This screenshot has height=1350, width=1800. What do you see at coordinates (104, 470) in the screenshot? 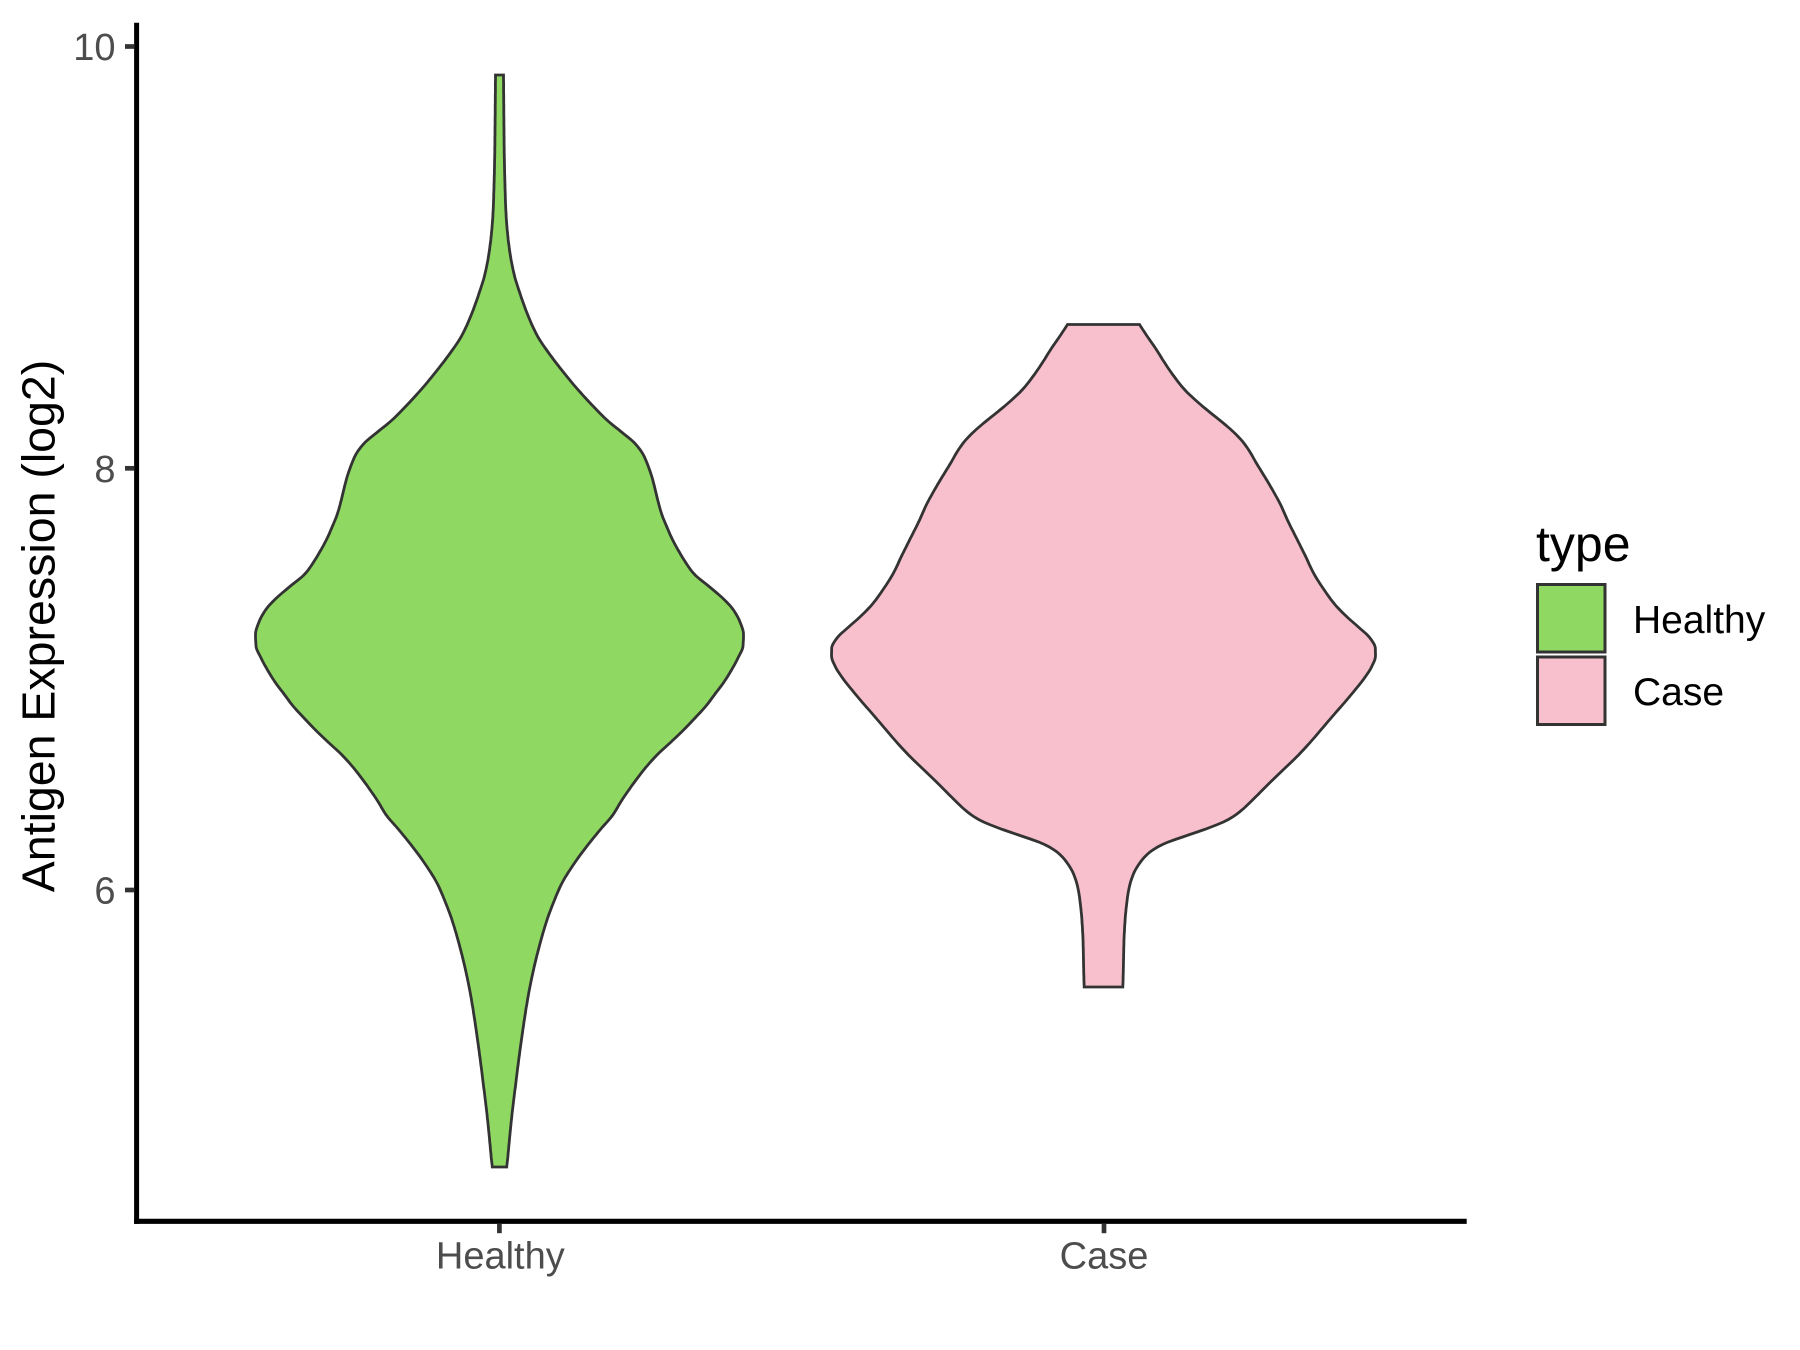
I see `svg-text: 8` at bounding box center [104, 470].